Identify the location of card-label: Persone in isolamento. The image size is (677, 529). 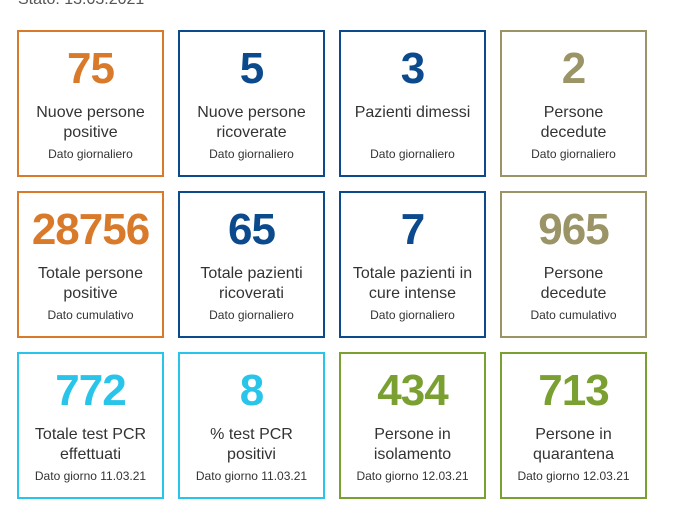
(412, 445).